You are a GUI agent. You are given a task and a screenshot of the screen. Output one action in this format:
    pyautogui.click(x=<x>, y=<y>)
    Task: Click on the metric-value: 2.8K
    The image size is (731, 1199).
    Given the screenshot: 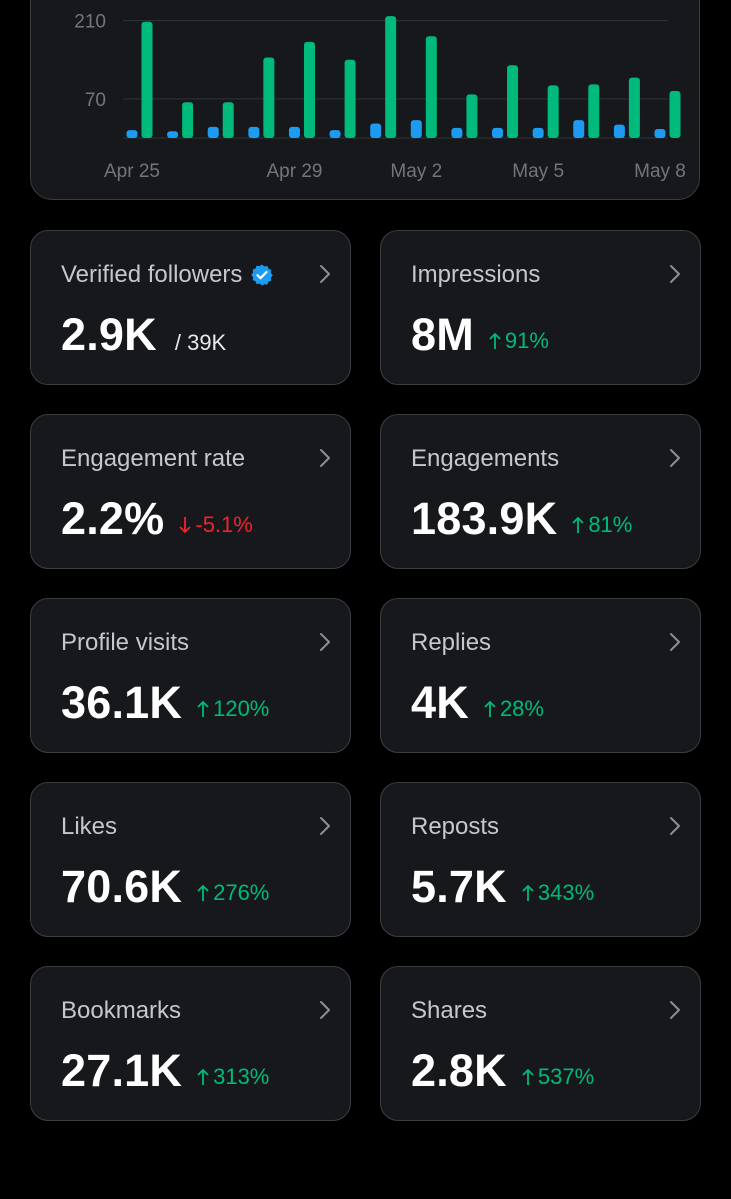 What is the action you would take?
    pyautogui.click(x=459, y=1070)
    